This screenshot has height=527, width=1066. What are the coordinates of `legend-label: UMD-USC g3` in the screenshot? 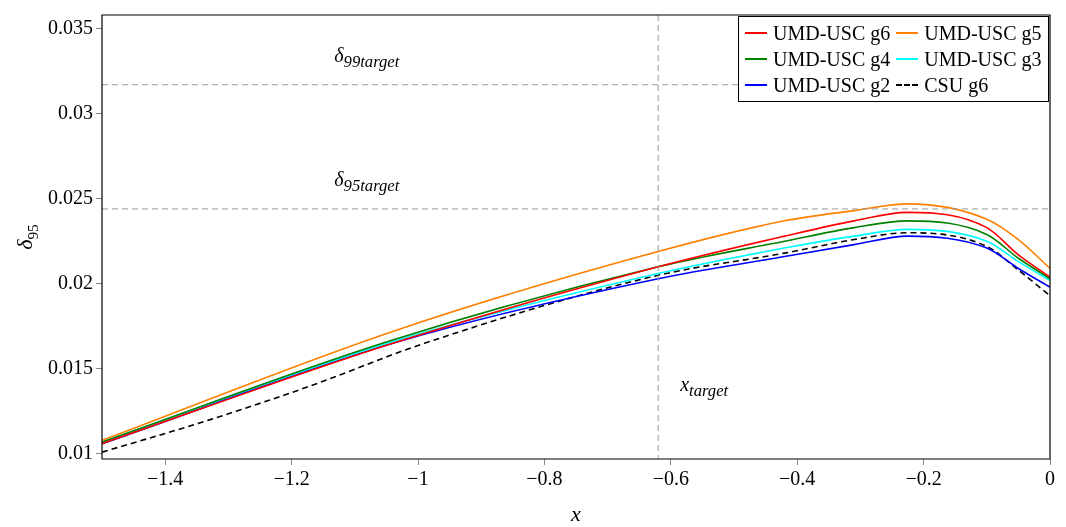 It's located at (983, 59).